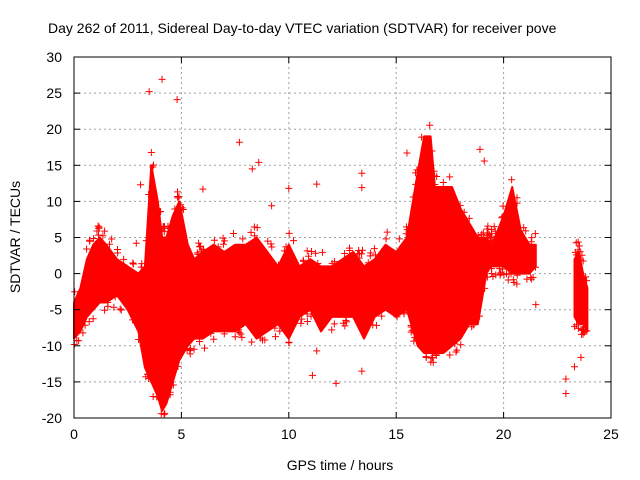 Image resolution: width=640 pixels, height=480 pixels. What do you see at coordinates (54, 93) in the screenshot?
I see `y-tick-label: 25` at bounding box center [54, 93].